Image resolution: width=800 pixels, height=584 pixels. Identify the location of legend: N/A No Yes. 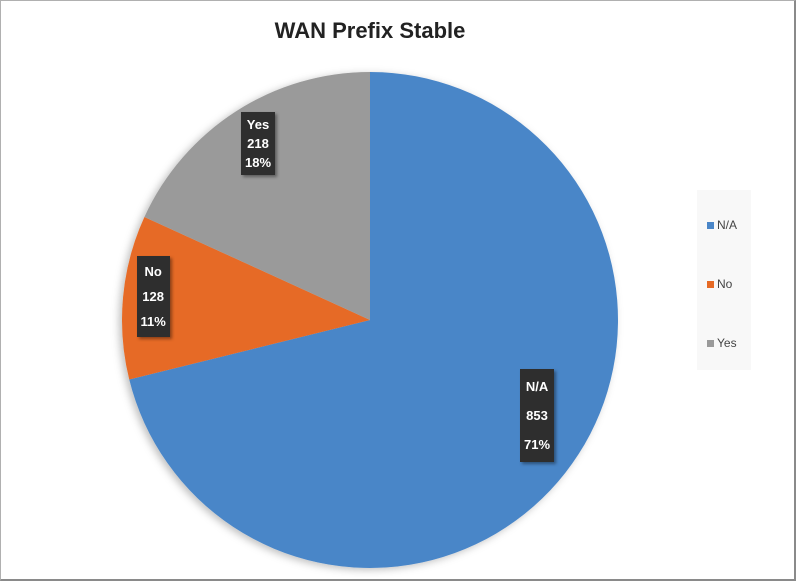
(724, 280).